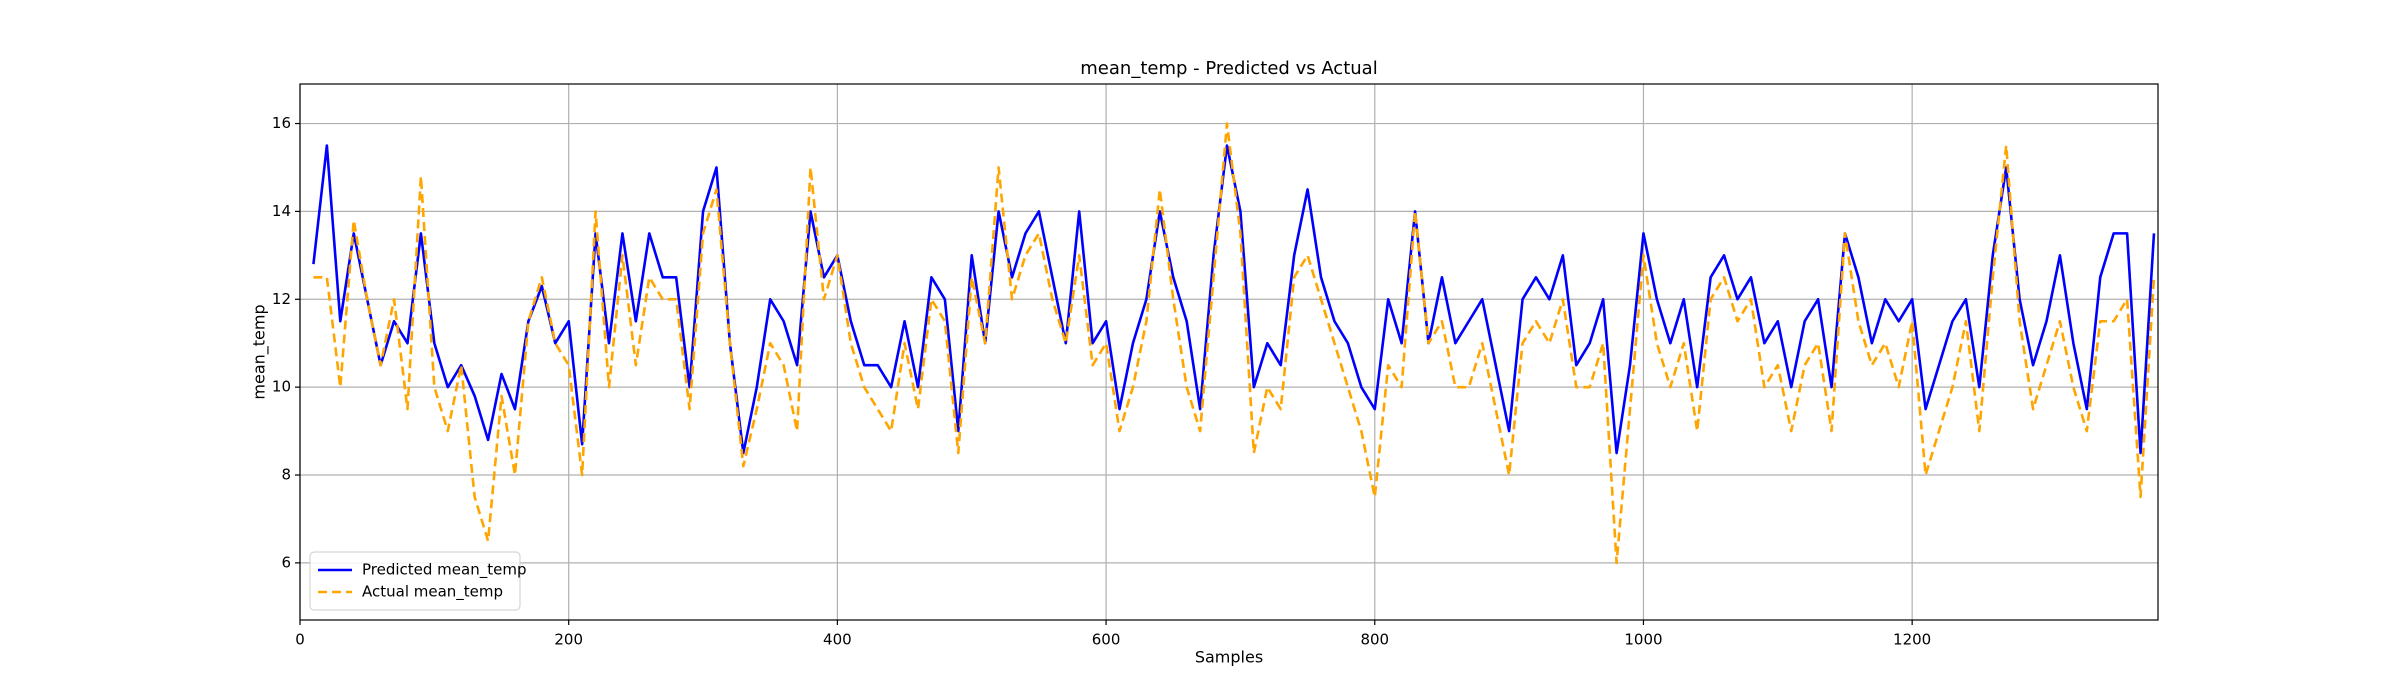 Image resolution: width=2400 pixels, height=700 pixels. What do you see at coordinates (444, 570) in the screenshot?
I see `legend-label: Predicted mean_temp` at bounding box center [444, 570].